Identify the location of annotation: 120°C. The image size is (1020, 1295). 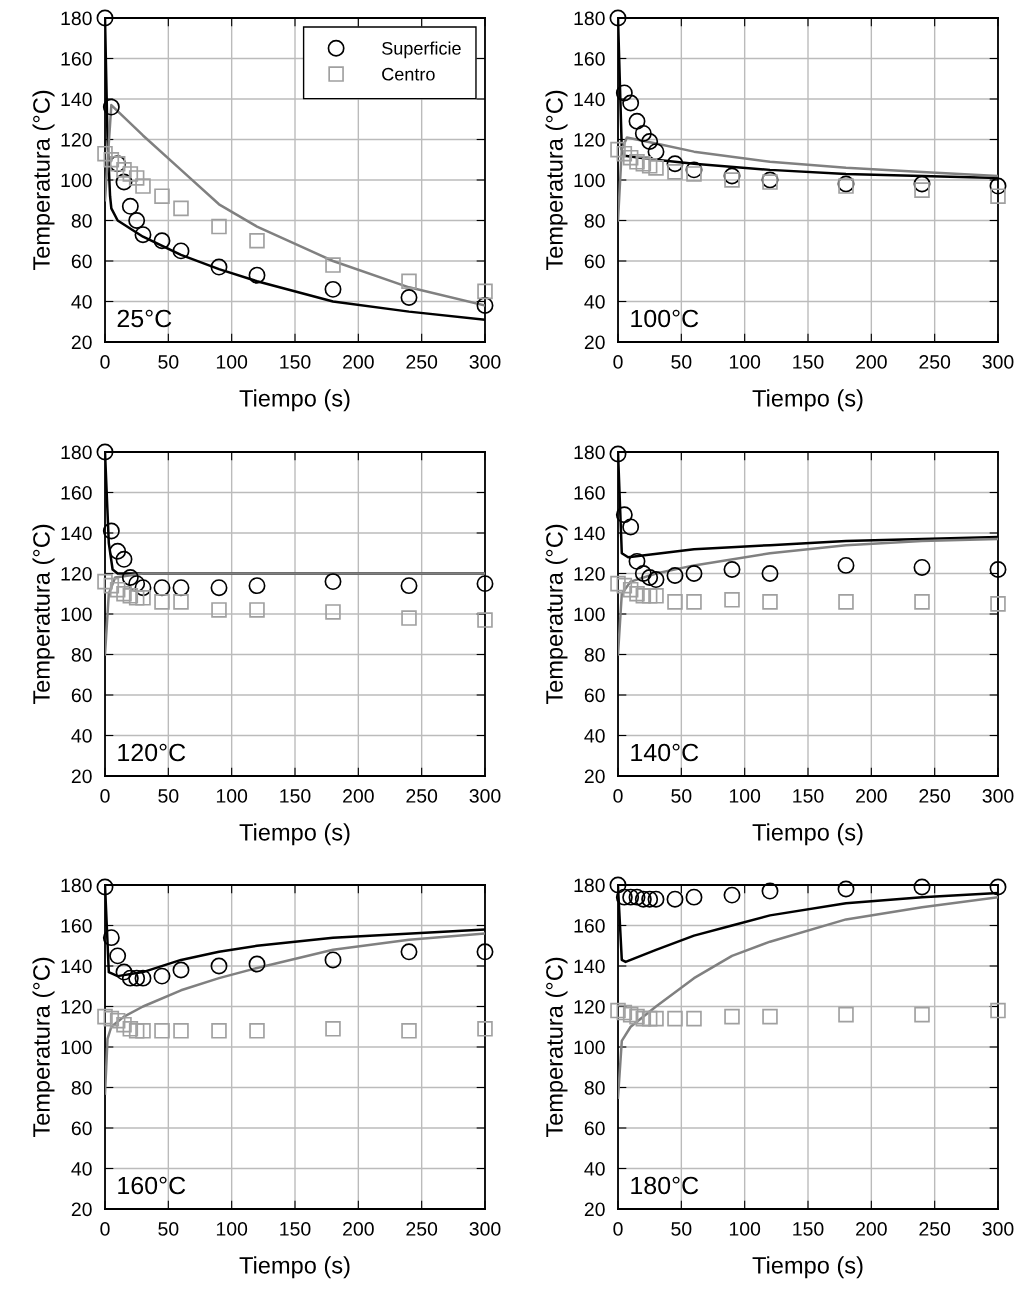
(152, 752).